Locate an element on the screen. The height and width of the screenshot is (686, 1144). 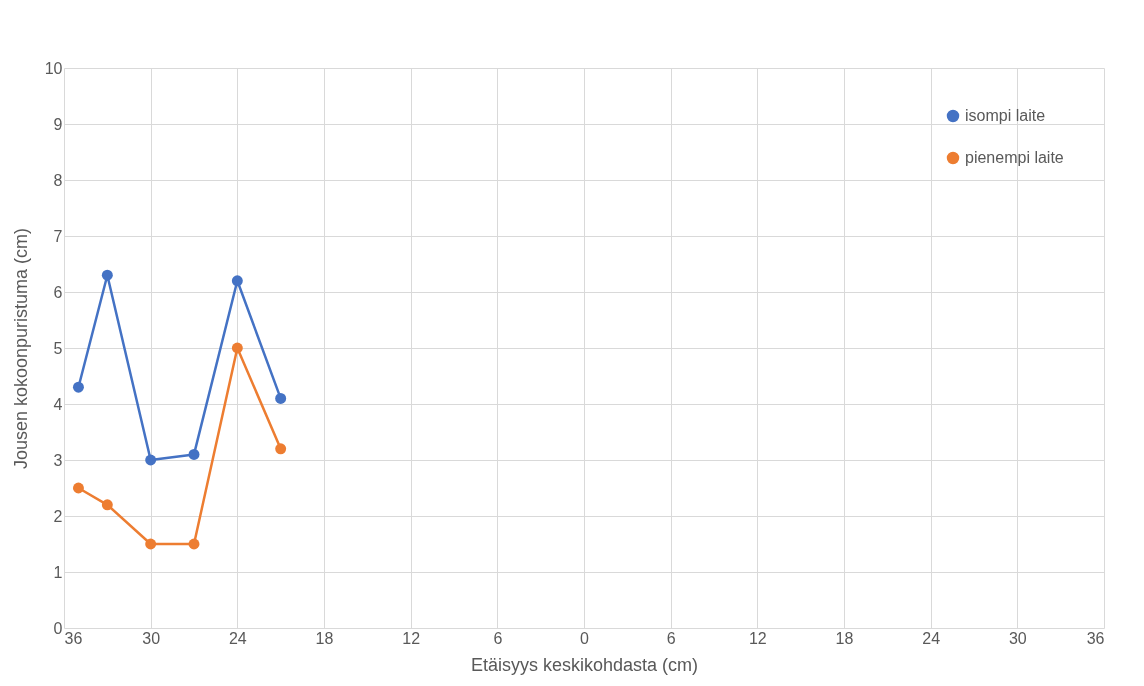
y-tick-label: 2 is located at coordinates (58, 516).